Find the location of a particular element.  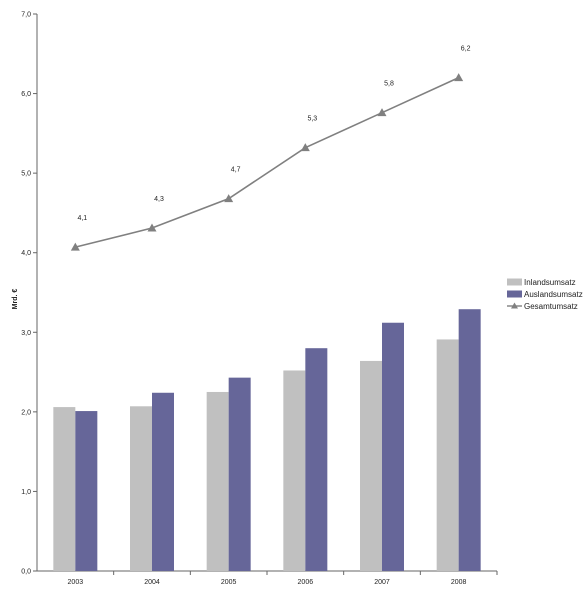

legend-label: Auslandsumsatz is located at coordinates (553, 294).